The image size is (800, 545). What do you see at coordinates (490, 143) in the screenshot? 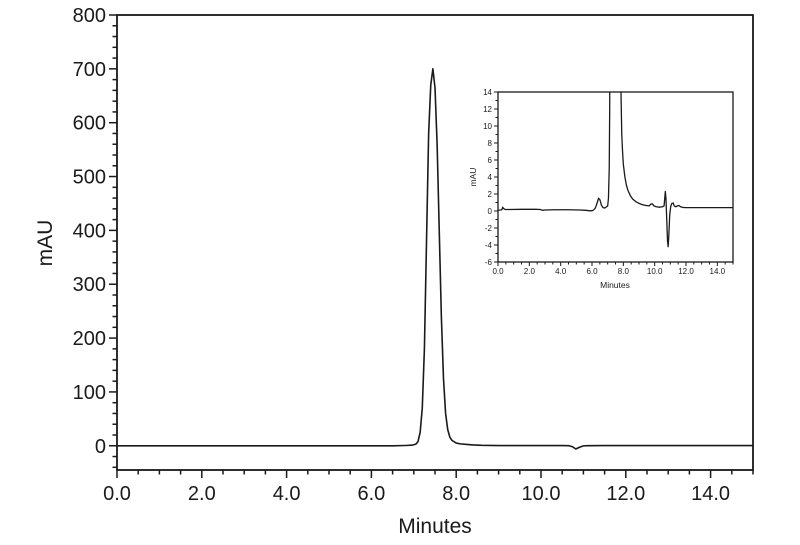
I see `inset-y-tick-label: 8` at bounding box center [490, 143].